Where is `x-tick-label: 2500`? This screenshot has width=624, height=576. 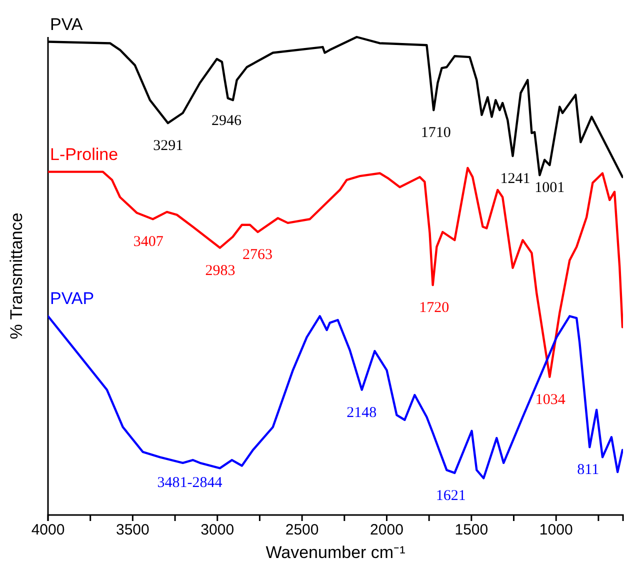
x-tick-label: 2500 is located at coordinates (302, 530).